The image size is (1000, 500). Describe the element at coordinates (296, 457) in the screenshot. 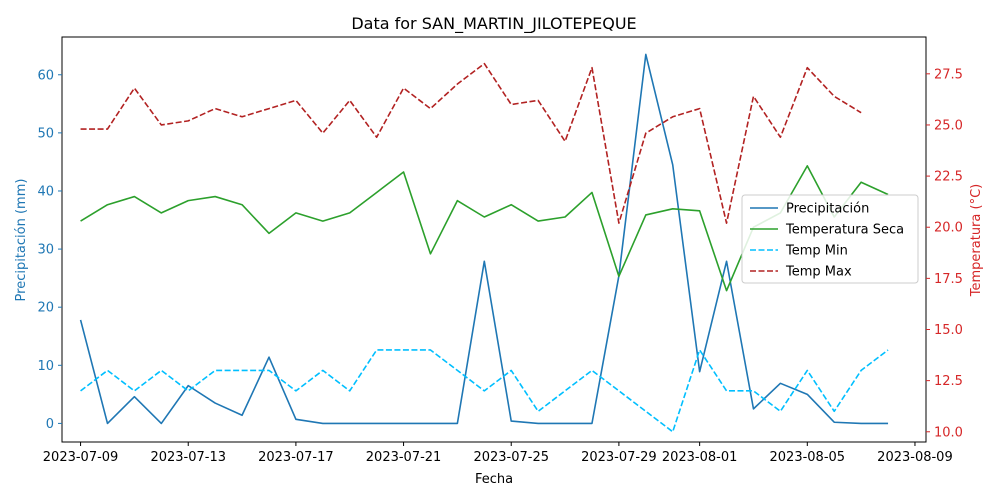

I see `x-tick-label: 2023-07-17` at that location.